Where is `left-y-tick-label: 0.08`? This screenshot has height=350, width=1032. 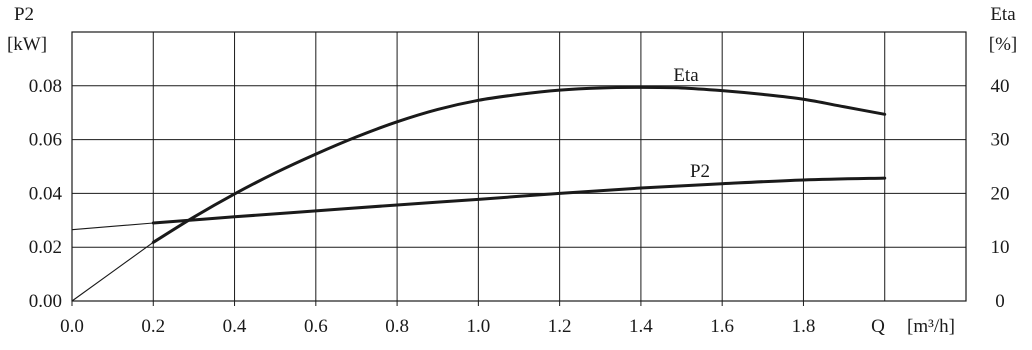 left-y-tick-label: 0.08 is located at coordinates (45, 86).